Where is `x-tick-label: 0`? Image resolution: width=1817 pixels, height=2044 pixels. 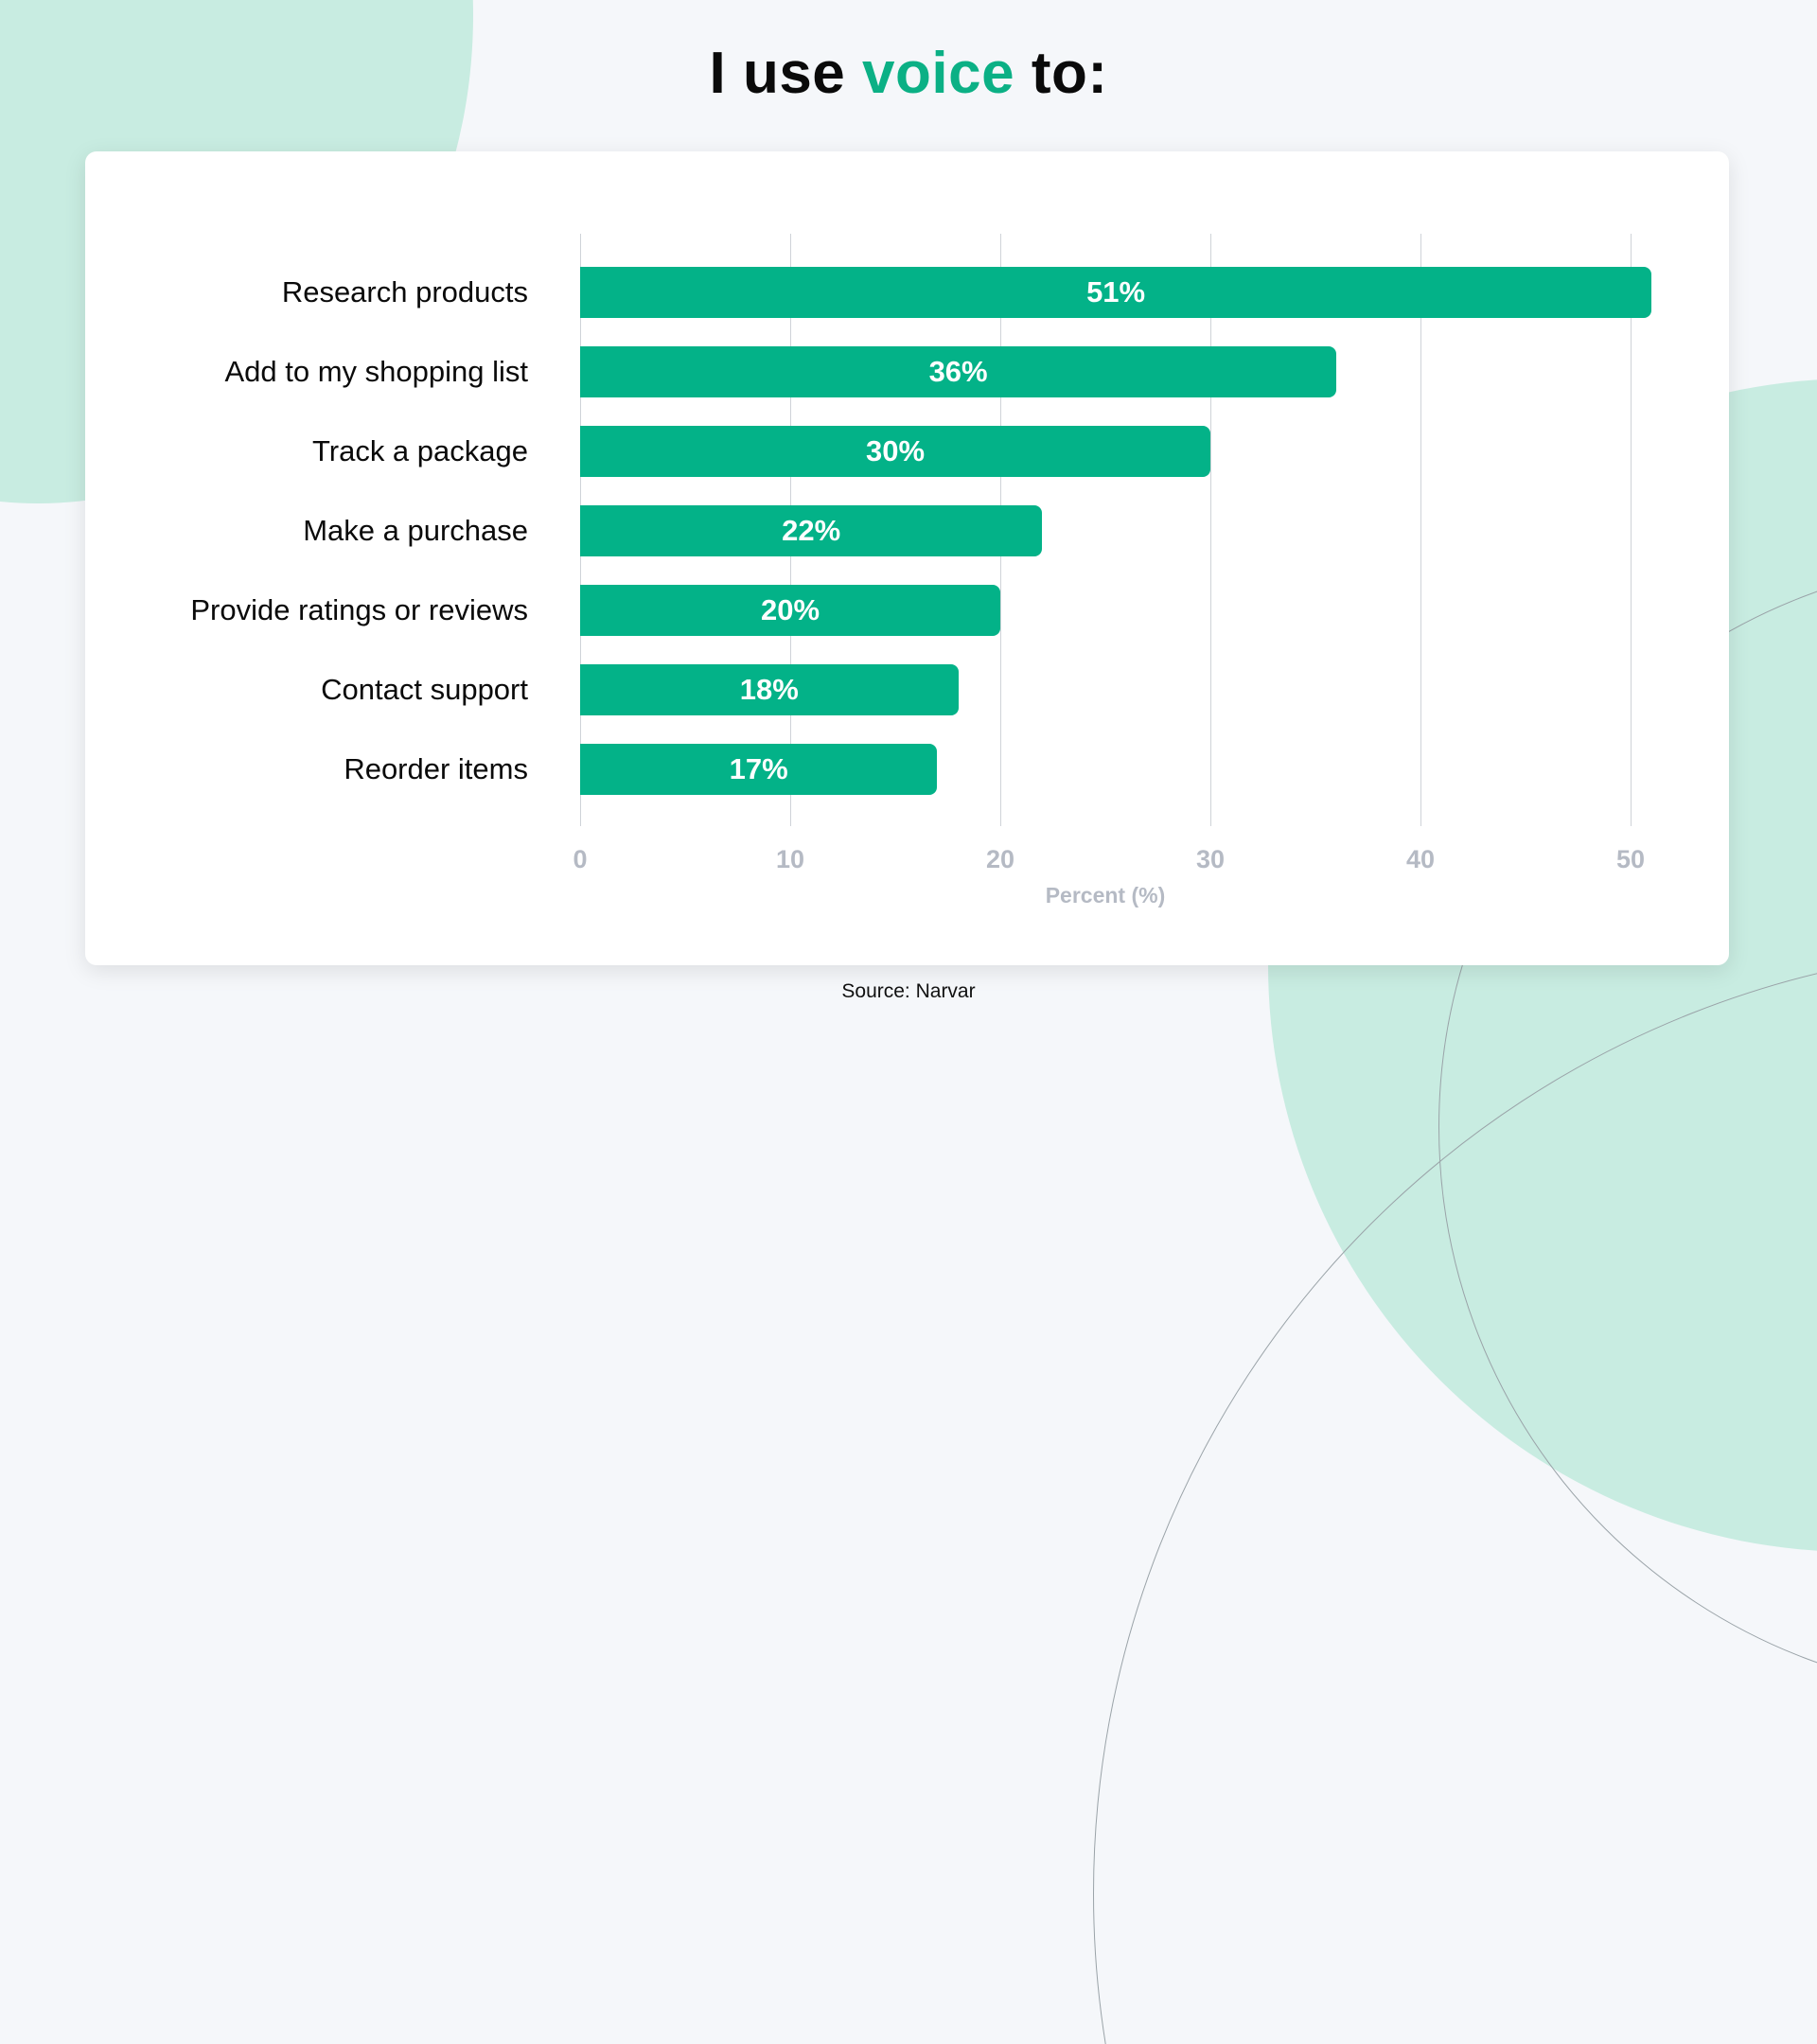 x-tick-label: 0 is located at coordinates (580, 859).